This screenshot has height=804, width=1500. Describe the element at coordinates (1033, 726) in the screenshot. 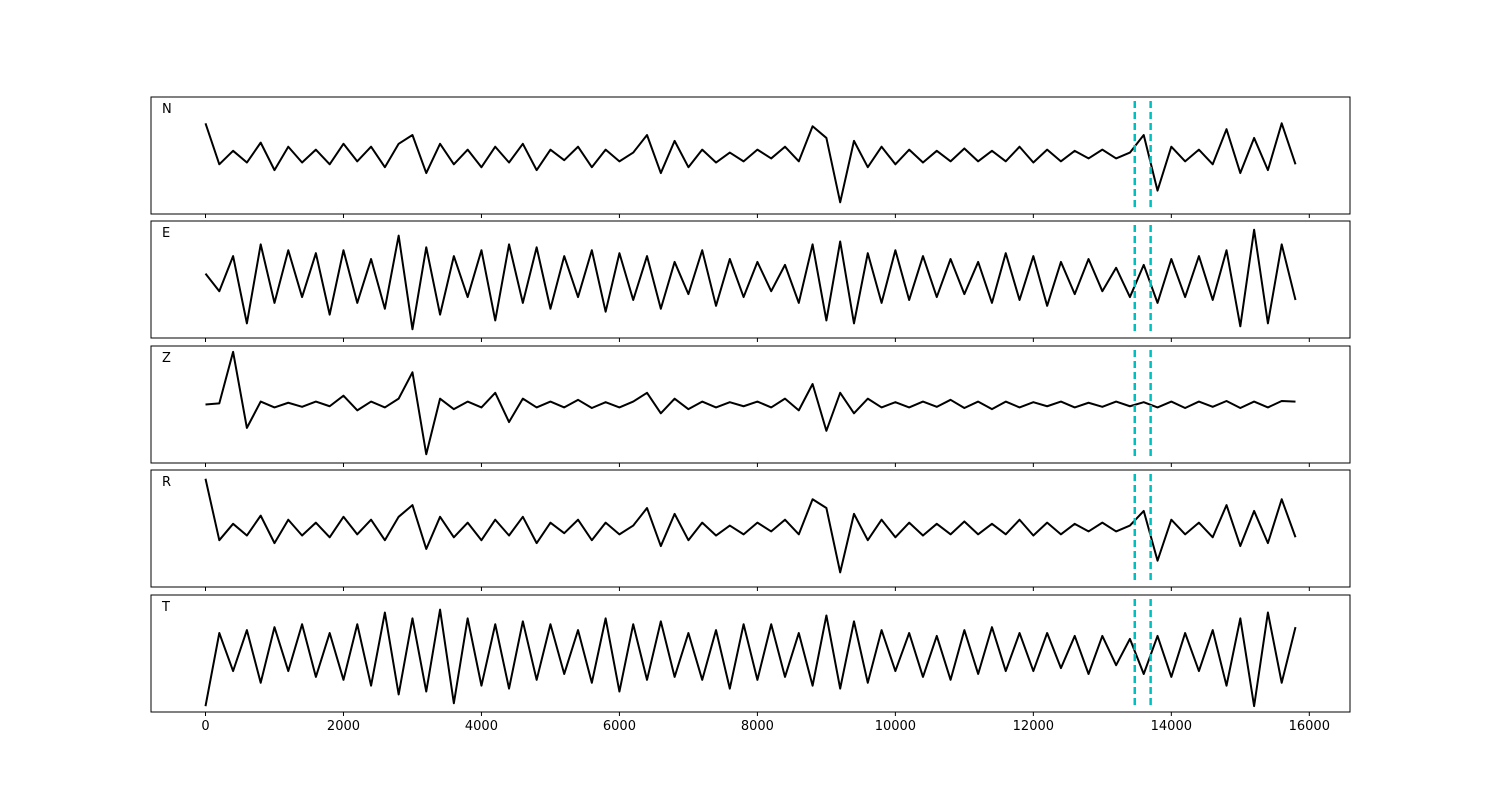

I see `x-tick-label: 12000` at that location.